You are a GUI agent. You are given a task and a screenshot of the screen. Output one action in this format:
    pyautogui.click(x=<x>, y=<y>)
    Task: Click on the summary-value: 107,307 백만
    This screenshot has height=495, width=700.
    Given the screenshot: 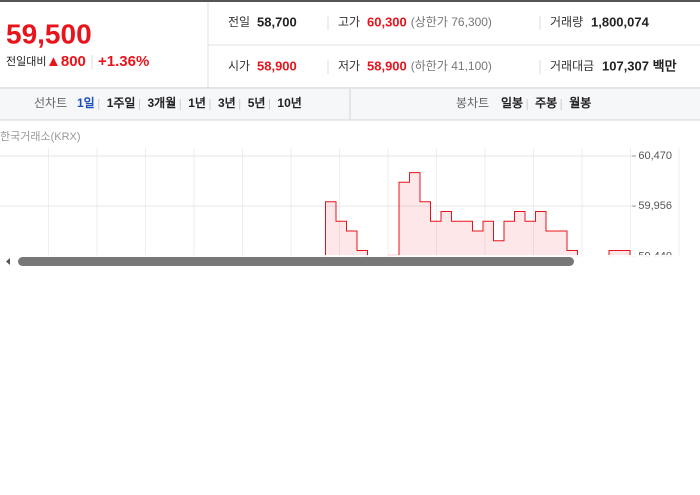 What is the action you would take?
    pyautogui.click(x=639, y=65)
    